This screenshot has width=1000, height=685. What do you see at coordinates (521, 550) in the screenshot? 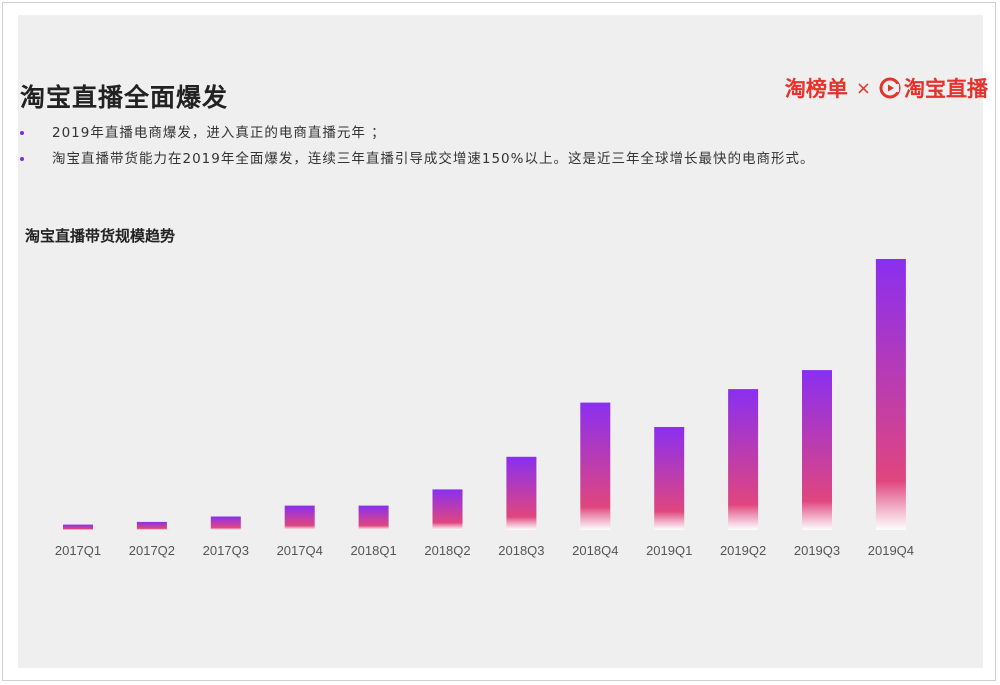
I see `x-tick-label: 2018Q3` at bounding box center [521, 550].